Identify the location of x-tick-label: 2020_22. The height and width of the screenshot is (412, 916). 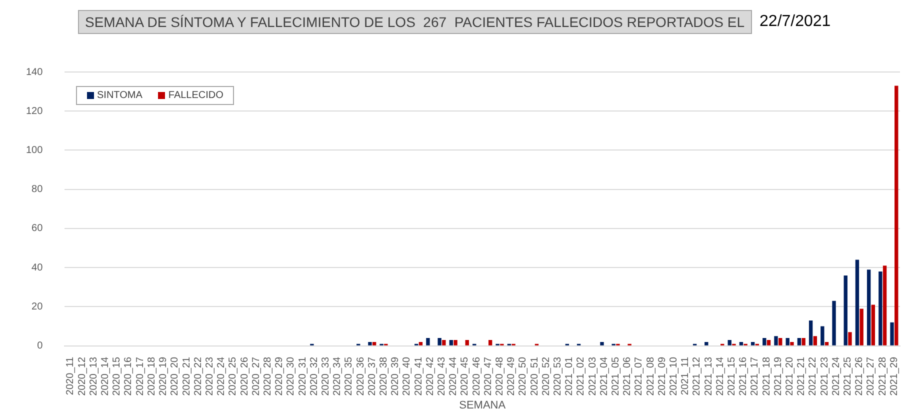
(198, 376).